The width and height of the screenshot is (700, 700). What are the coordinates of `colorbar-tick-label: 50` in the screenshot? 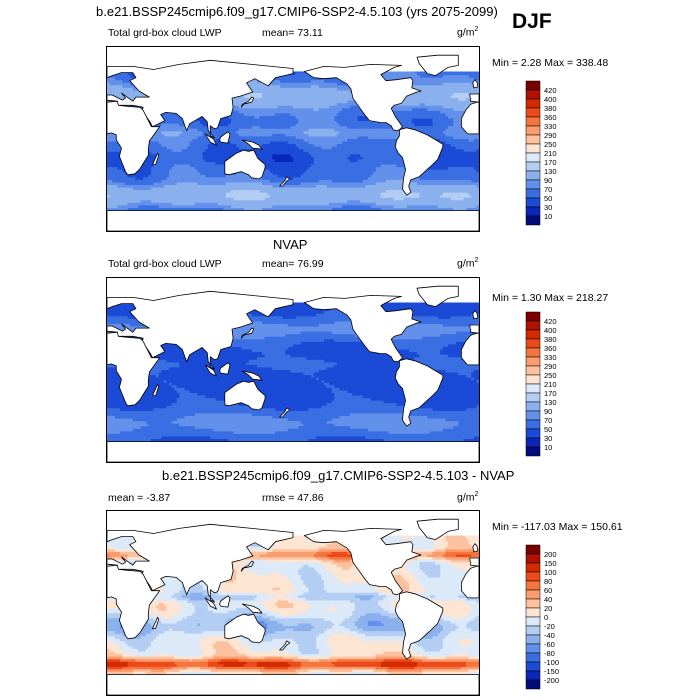 It's located at (548, 429).